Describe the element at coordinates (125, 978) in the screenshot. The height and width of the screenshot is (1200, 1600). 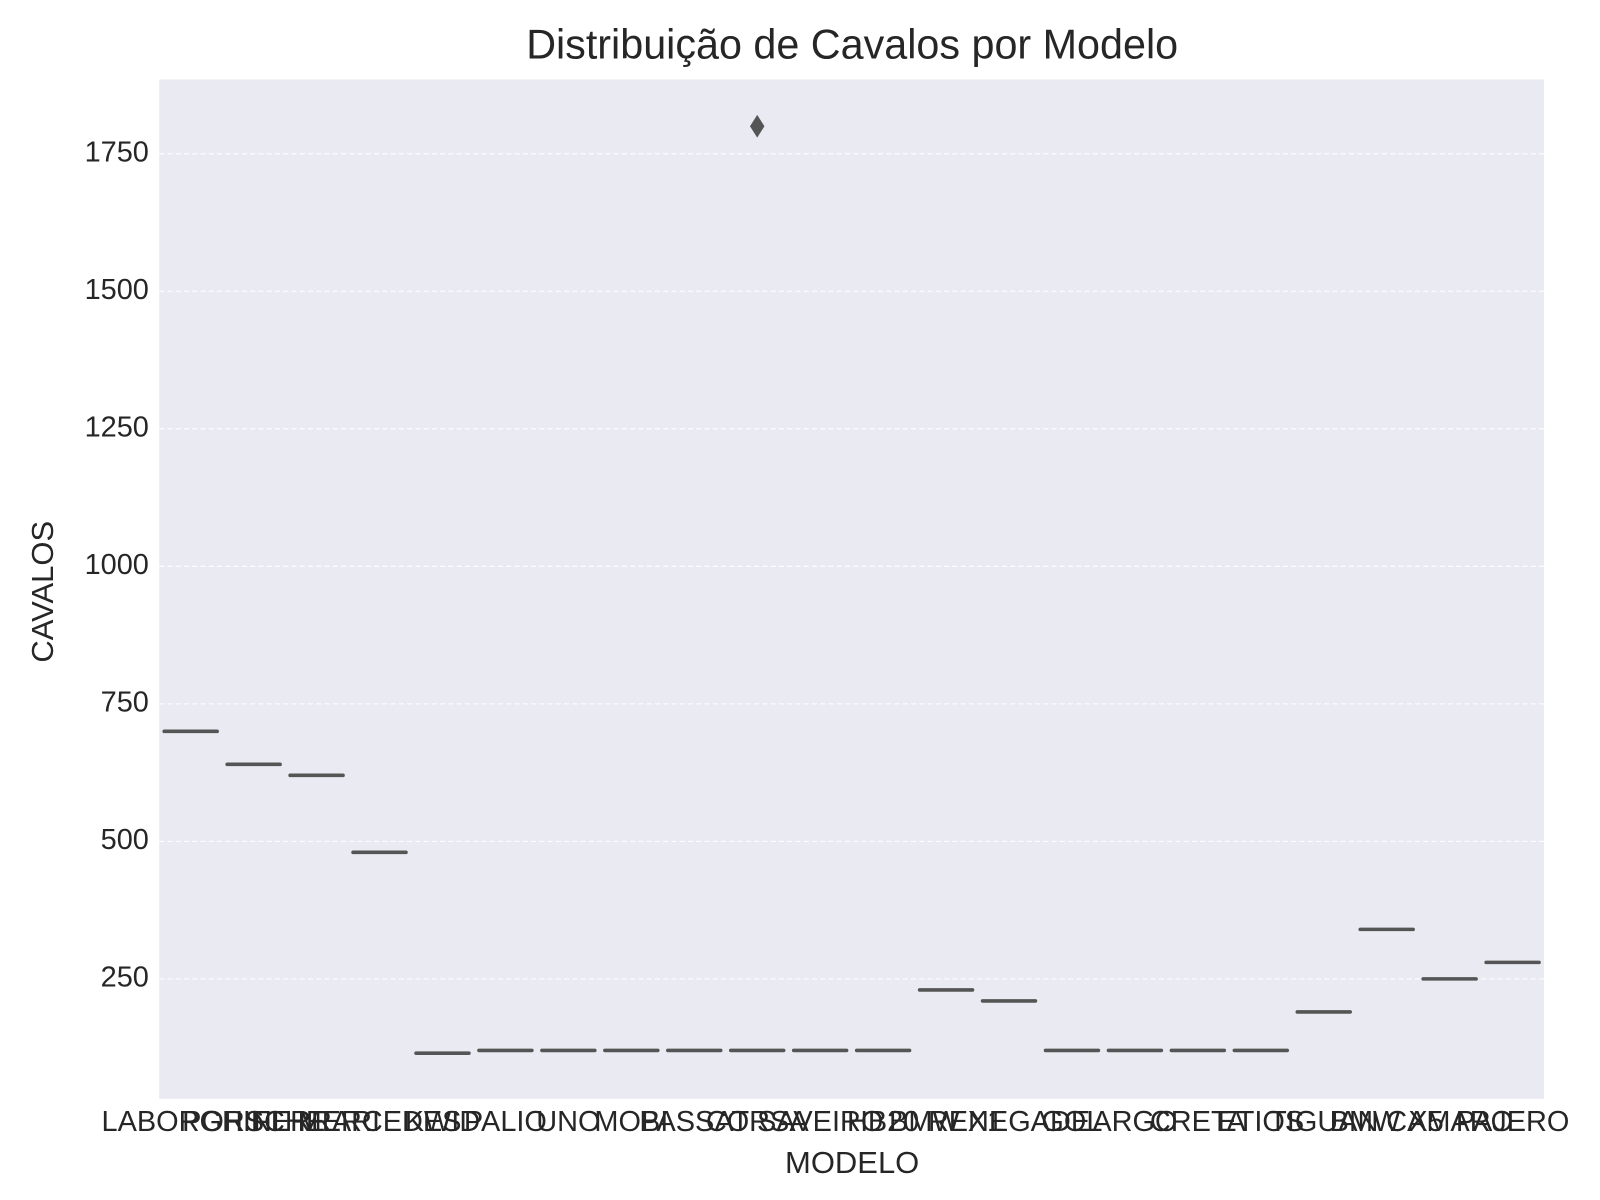
I see `y-tick-label: 250` at that location.